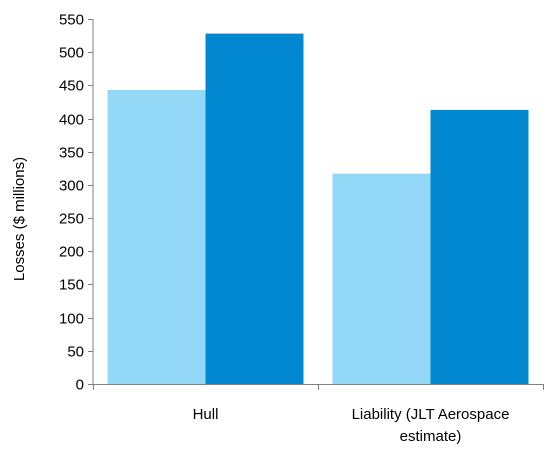 This screenshot has width=547, height=450. What do you see at coordinates (71, 219) in the screenshot?
I see `y-tick-label: 250` at bounding box center [71, 219].